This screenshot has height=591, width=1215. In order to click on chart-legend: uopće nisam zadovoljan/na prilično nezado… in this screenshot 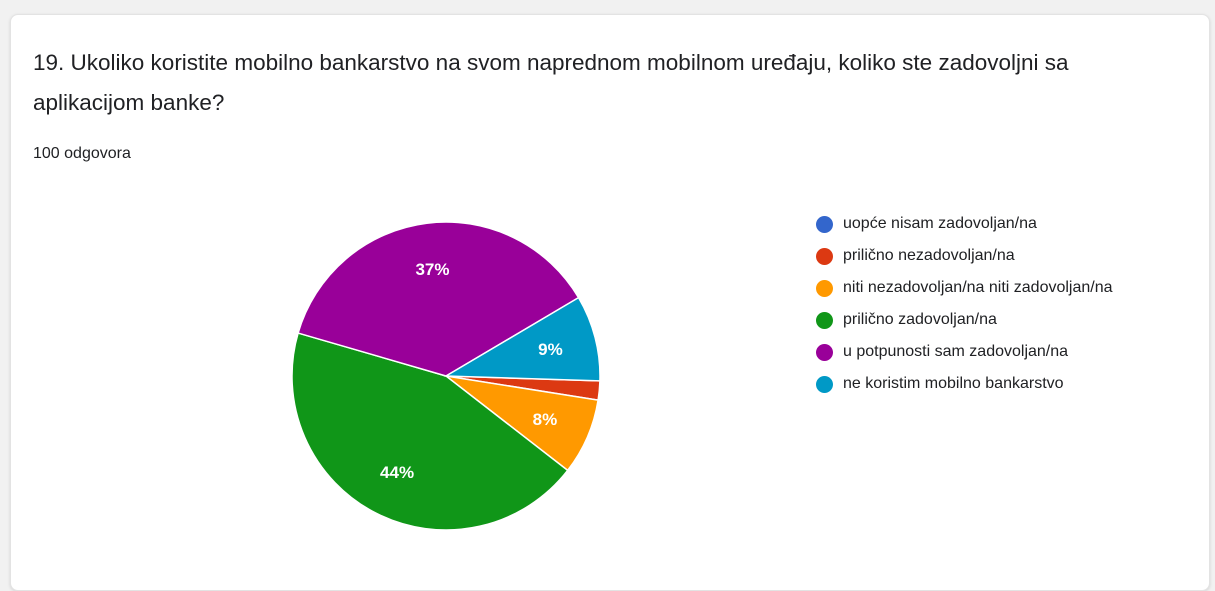, I will do `click(964, 304)`.